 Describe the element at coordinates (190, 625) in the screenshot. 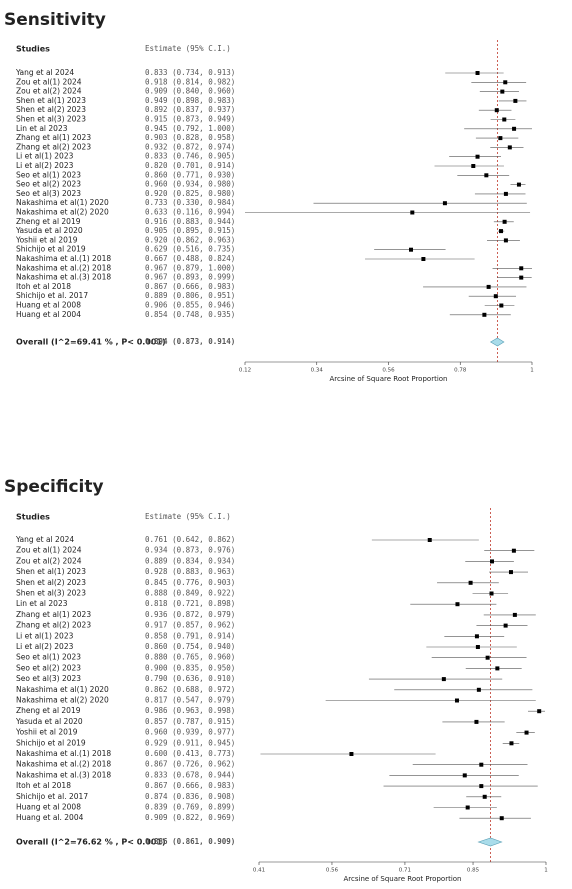

I see `estimate-label: 0.917 (0.857, 0.962)` at that location.